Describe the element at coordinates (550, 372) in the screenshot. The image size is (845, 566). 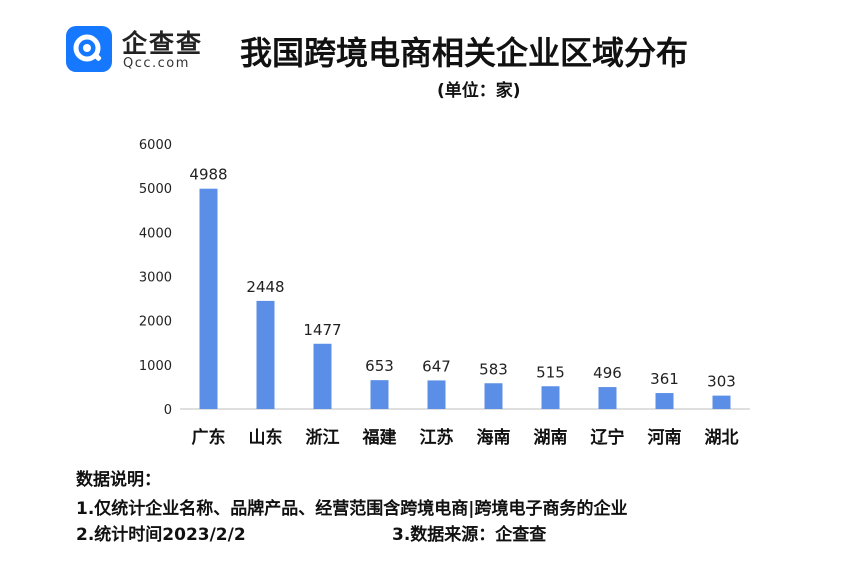
I see `data-label: 515` at that location.